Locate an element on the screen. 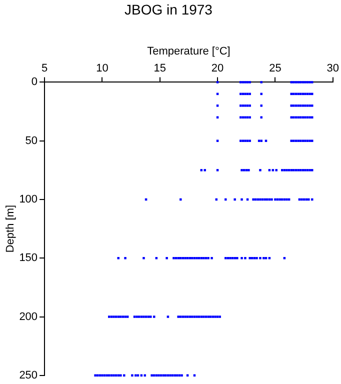 This screenshot has width=341, height=384. x-tick-label: 25 is located at coordinates (275, 68).